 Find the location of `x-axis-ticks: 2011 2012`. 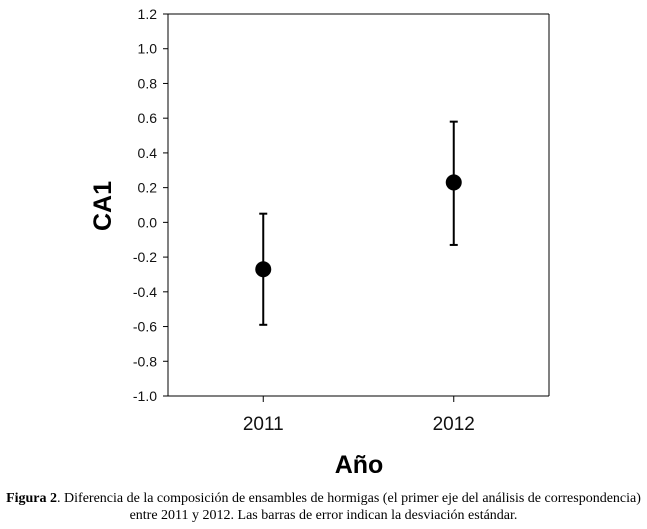

x-axis-ticks: 2011 2012 is located at coordinates (359, 415).